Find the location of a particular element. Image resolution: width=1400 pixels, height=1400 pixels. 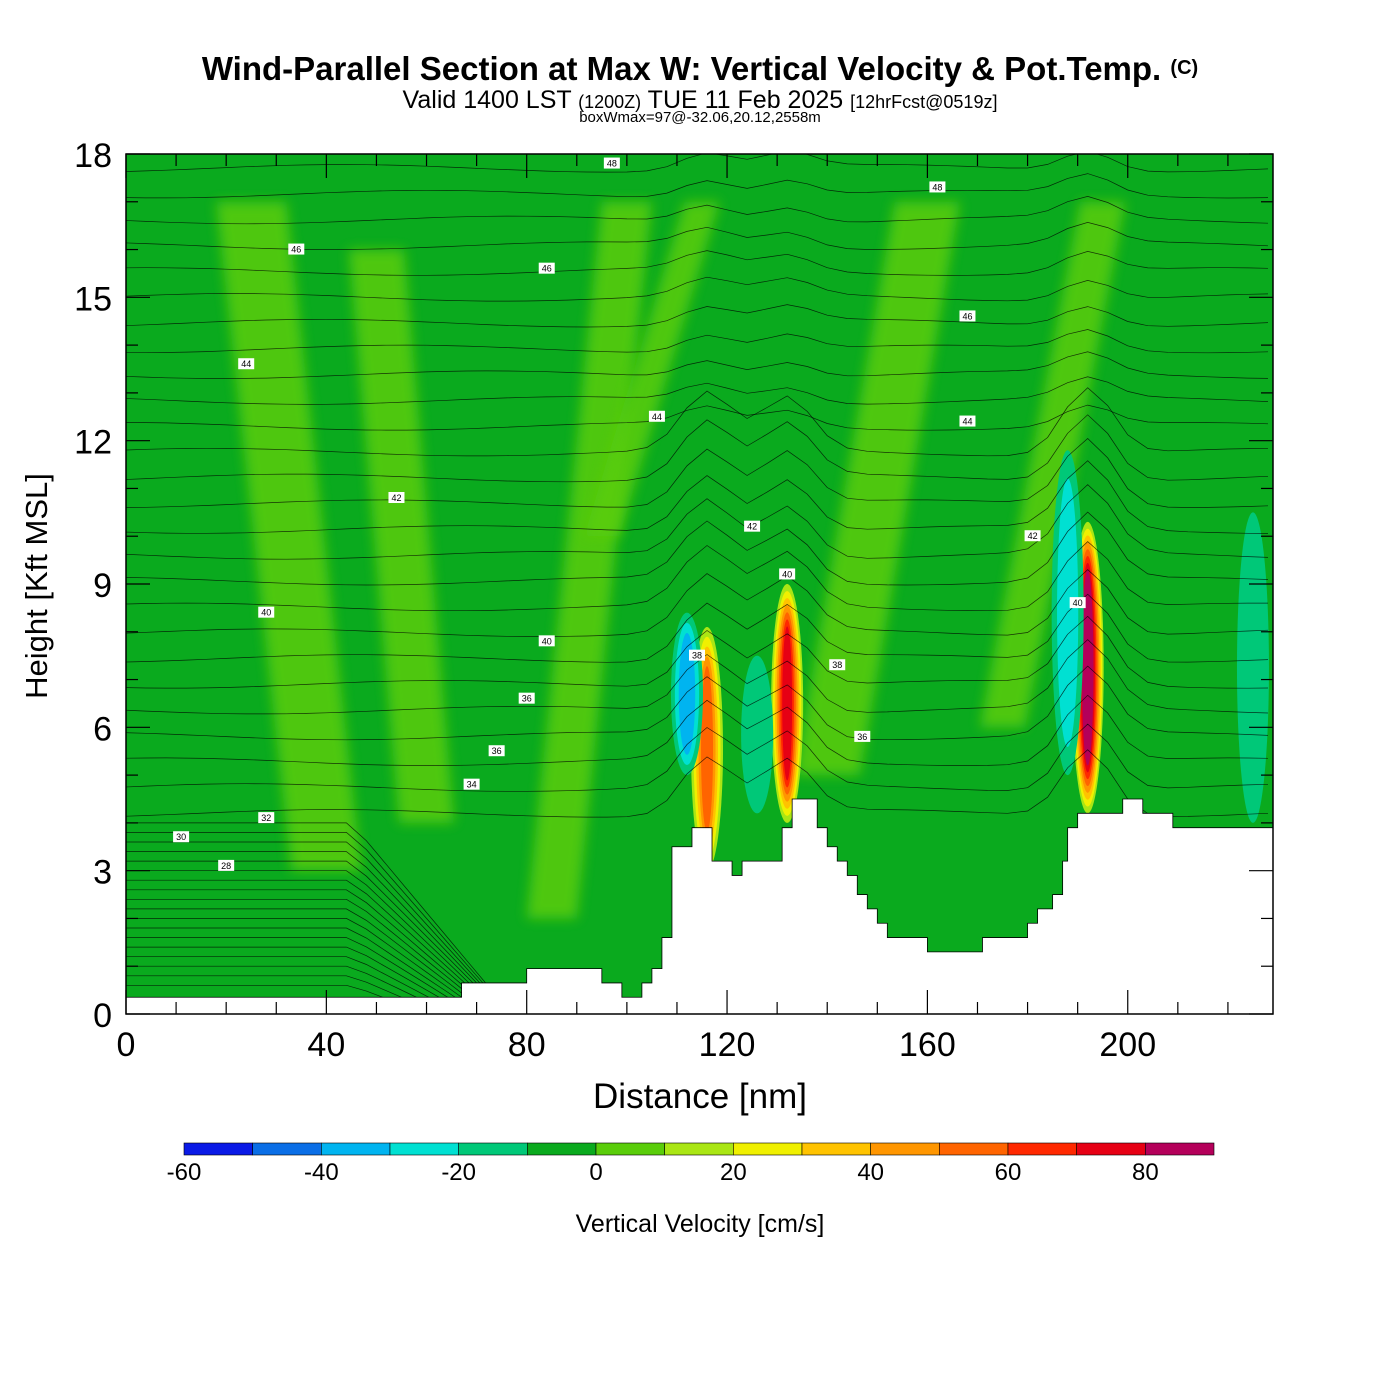

theta-label: 34 is located at coordinates (471, 784).